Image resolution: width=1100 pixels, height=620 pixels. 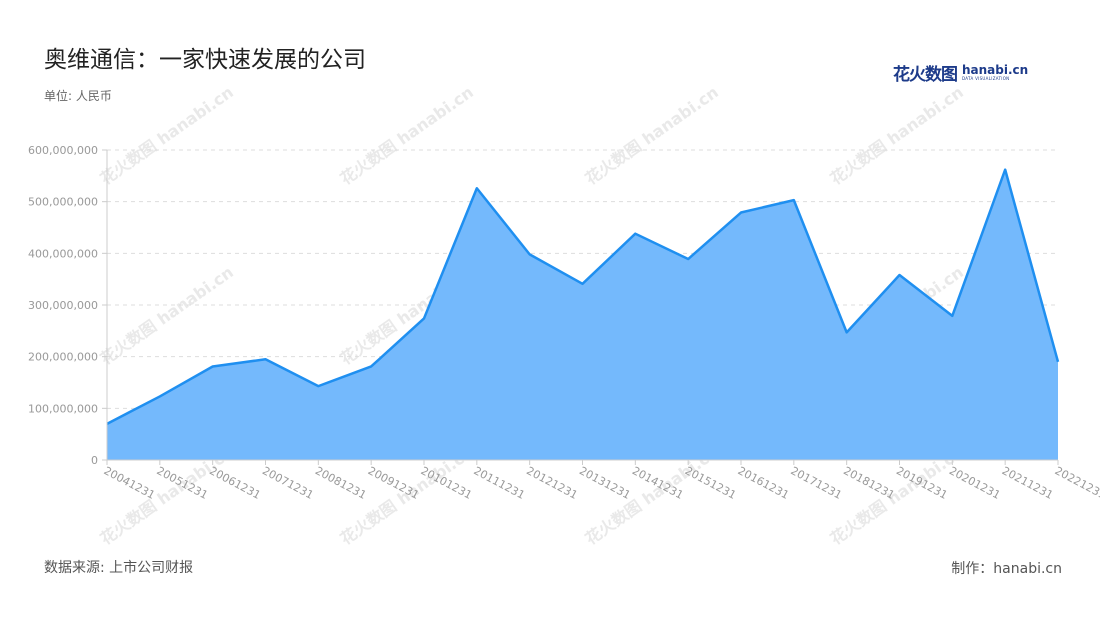 I want to click on y-tick-label: 500,000,000, so click(x=63, y=202).